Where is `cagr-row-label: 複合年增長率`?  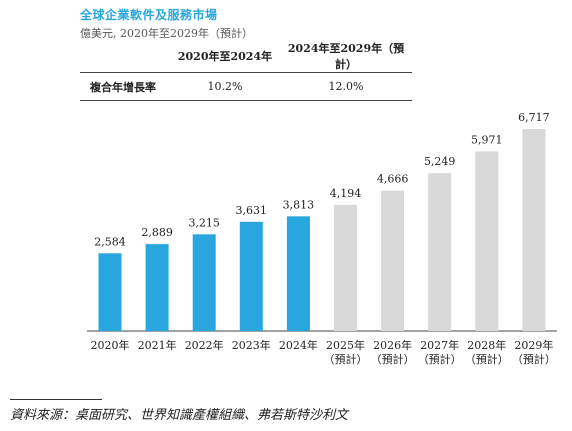
cagr-row-label: 複合年增長率 is located at coordinates (125, 86).